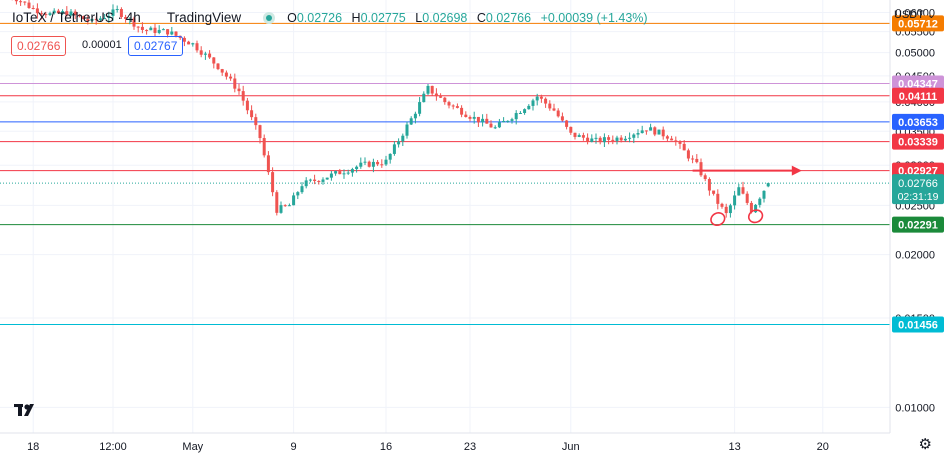 The width and height of the screenshot is (946, 459). I want to click on gear-icon: ⚙, so click(925, 444).